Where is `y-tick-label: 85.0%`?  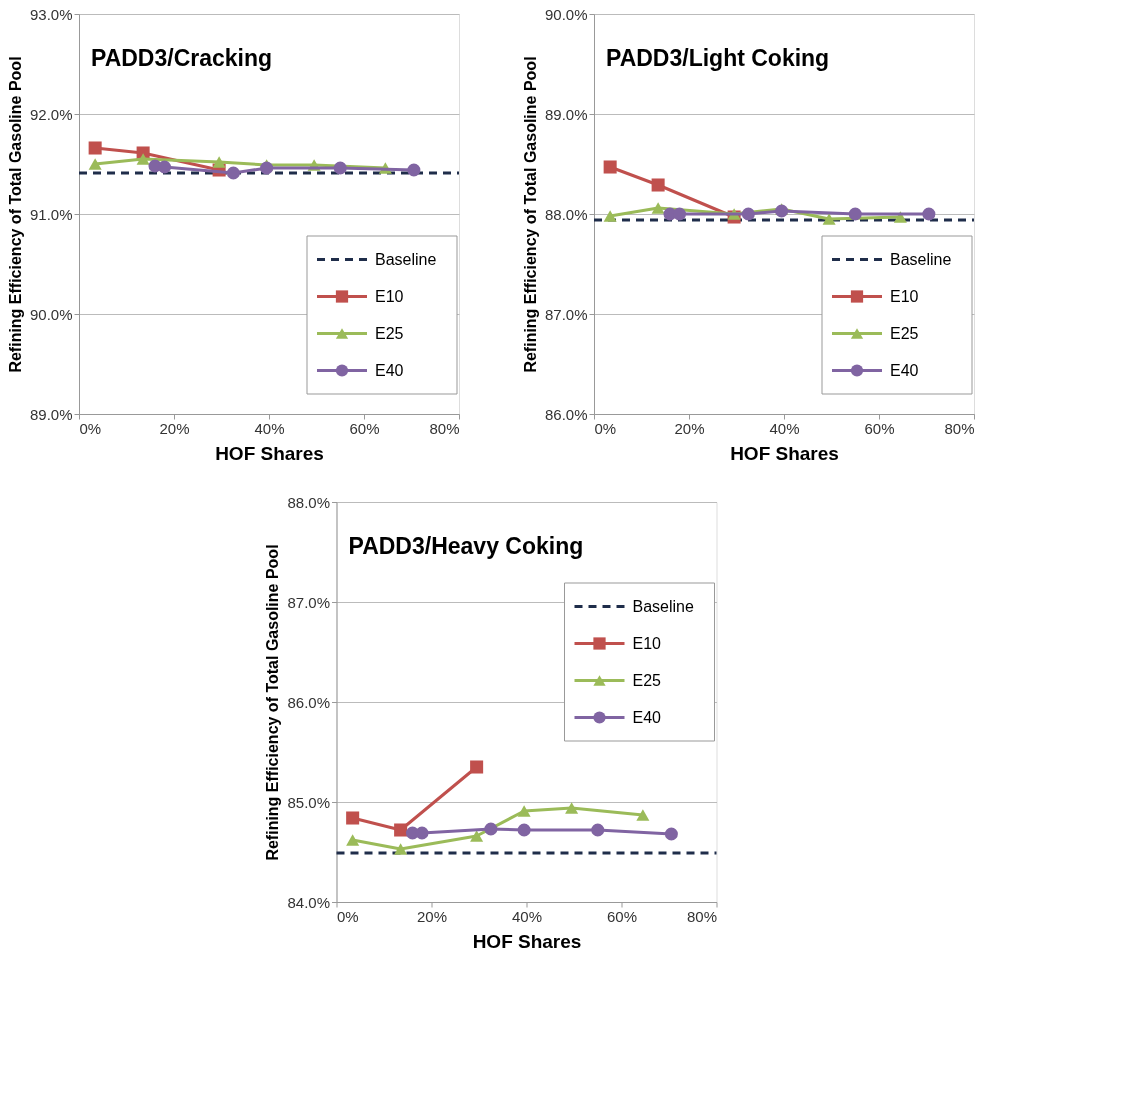
y-tick-label: 85.0% is located at coordinates (308, 802).